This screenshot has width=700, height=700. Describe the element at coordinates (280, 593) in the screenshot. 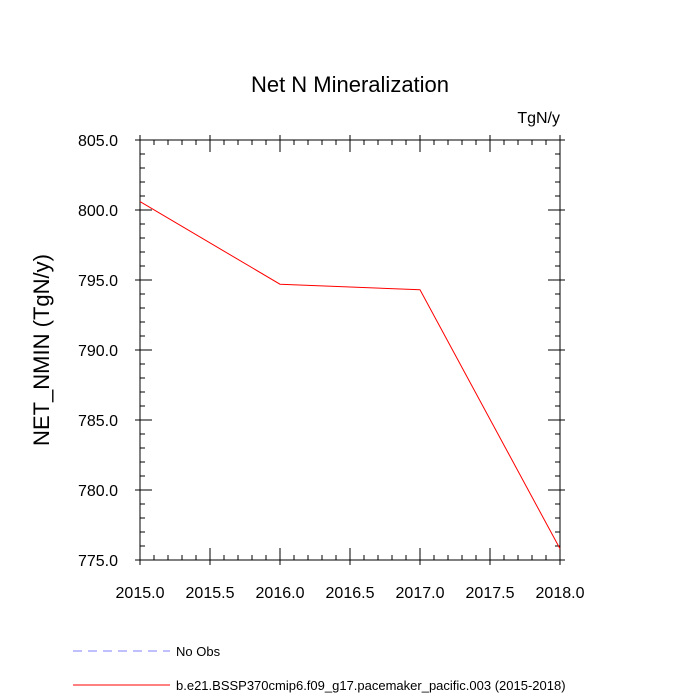

I see `x-tick-label: 2016.0` at that location.